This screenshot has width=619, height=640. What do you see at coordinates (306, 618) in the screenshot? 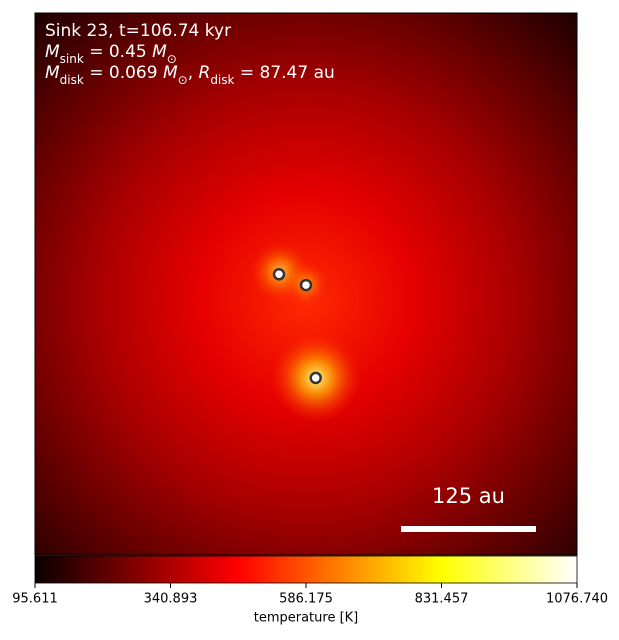
I see `colorbar-label: temperature [K]` at bounding box center [306, 618].